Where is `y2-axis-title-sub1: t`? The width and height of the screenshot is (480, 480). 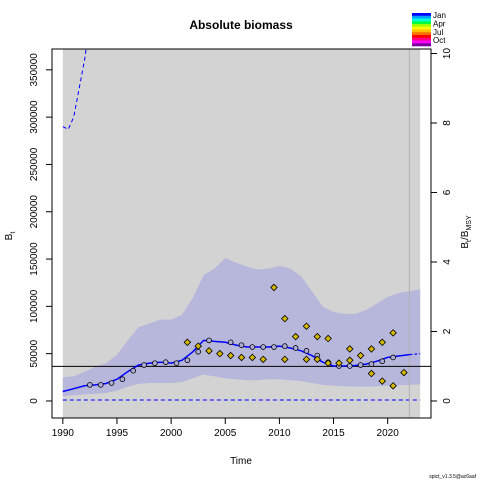
y2-axis-title-sub1: t is located at coordinates (469, 241).